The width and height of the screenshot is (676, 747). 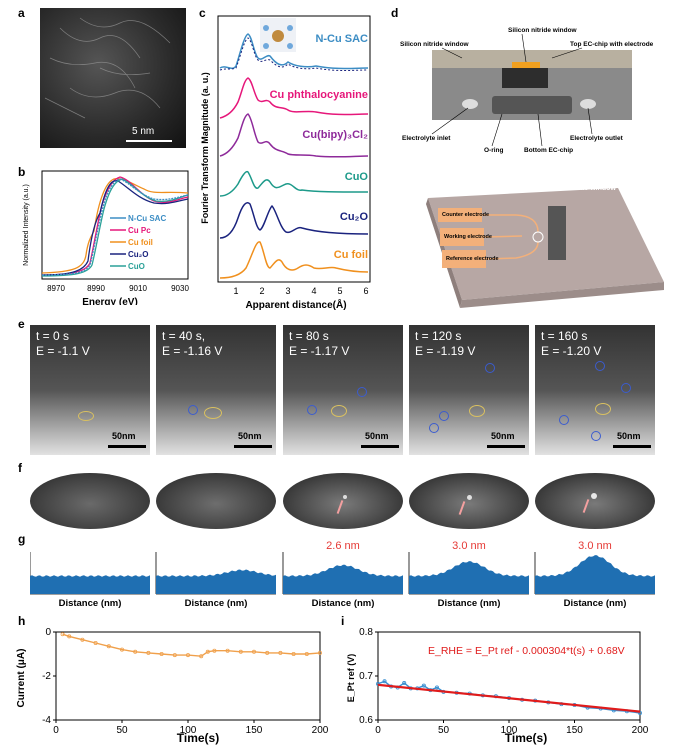 I want to click on y-tick-label: 0.6, so click(x=366, y=720).